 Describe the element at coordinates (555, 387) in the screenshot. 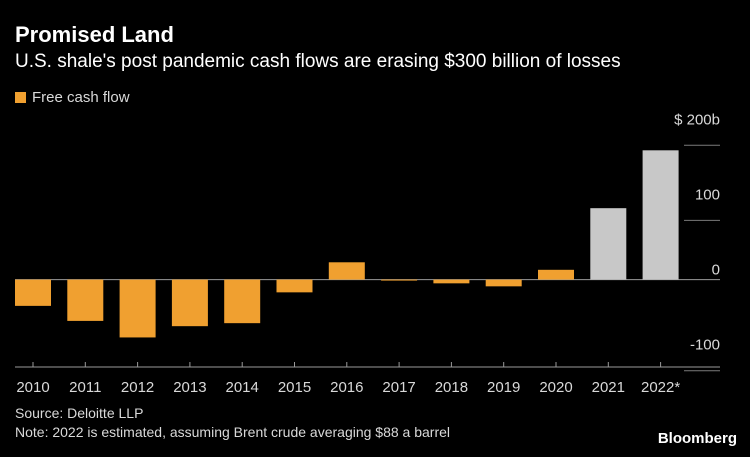

I see `x-tick-label: 2020` at that location.